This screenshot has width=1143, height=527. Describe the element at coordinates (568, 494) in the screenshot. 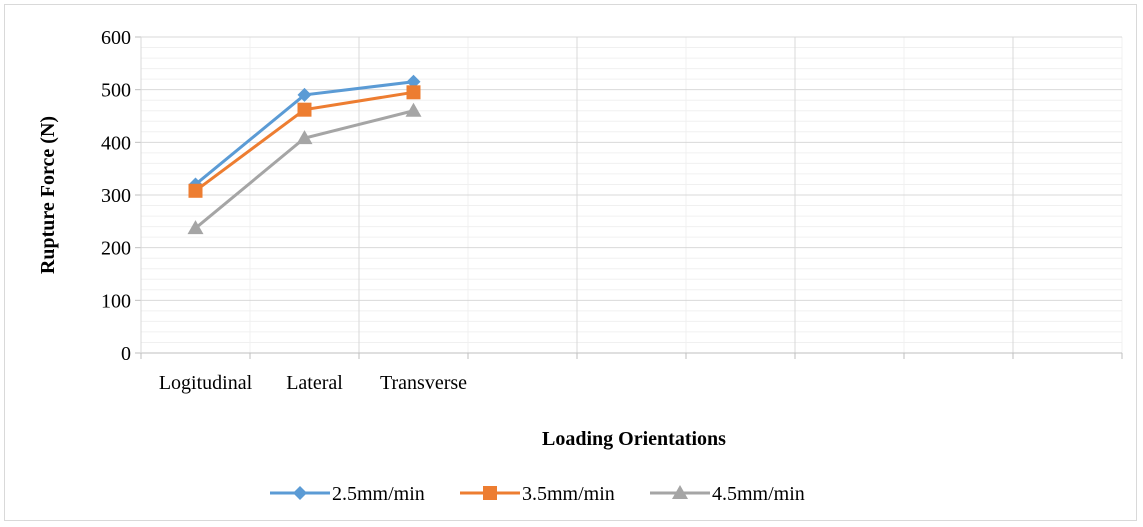

I see `legend-label: 3.5mm/min` at that location.